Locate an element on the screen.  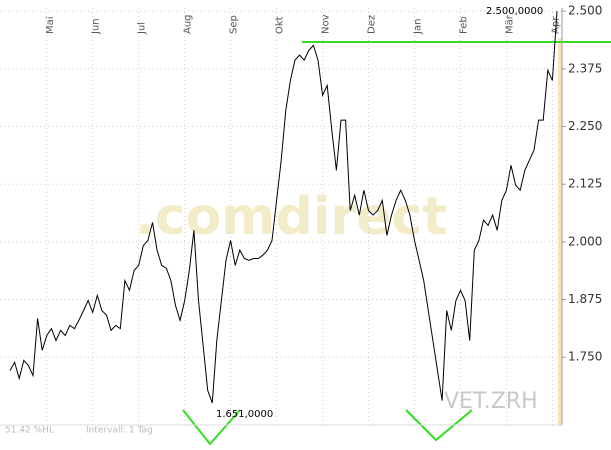
x-tick-label: Mär is located at coordinates (509, 24).